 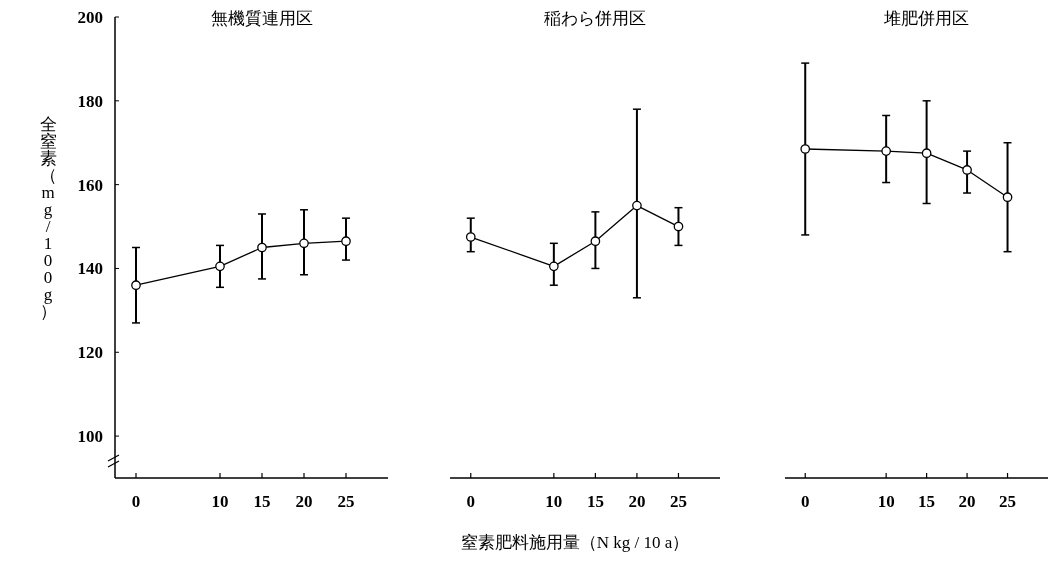 I want to click on y-tick-label: 100, so click(x=90, y=437).